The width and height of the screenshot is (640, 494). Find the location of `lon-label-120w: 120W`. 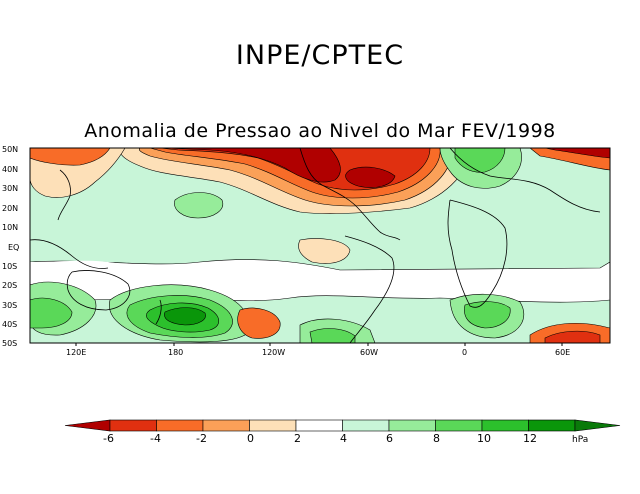

lon-label-120w: 120W is located at coordinates (274, 352).